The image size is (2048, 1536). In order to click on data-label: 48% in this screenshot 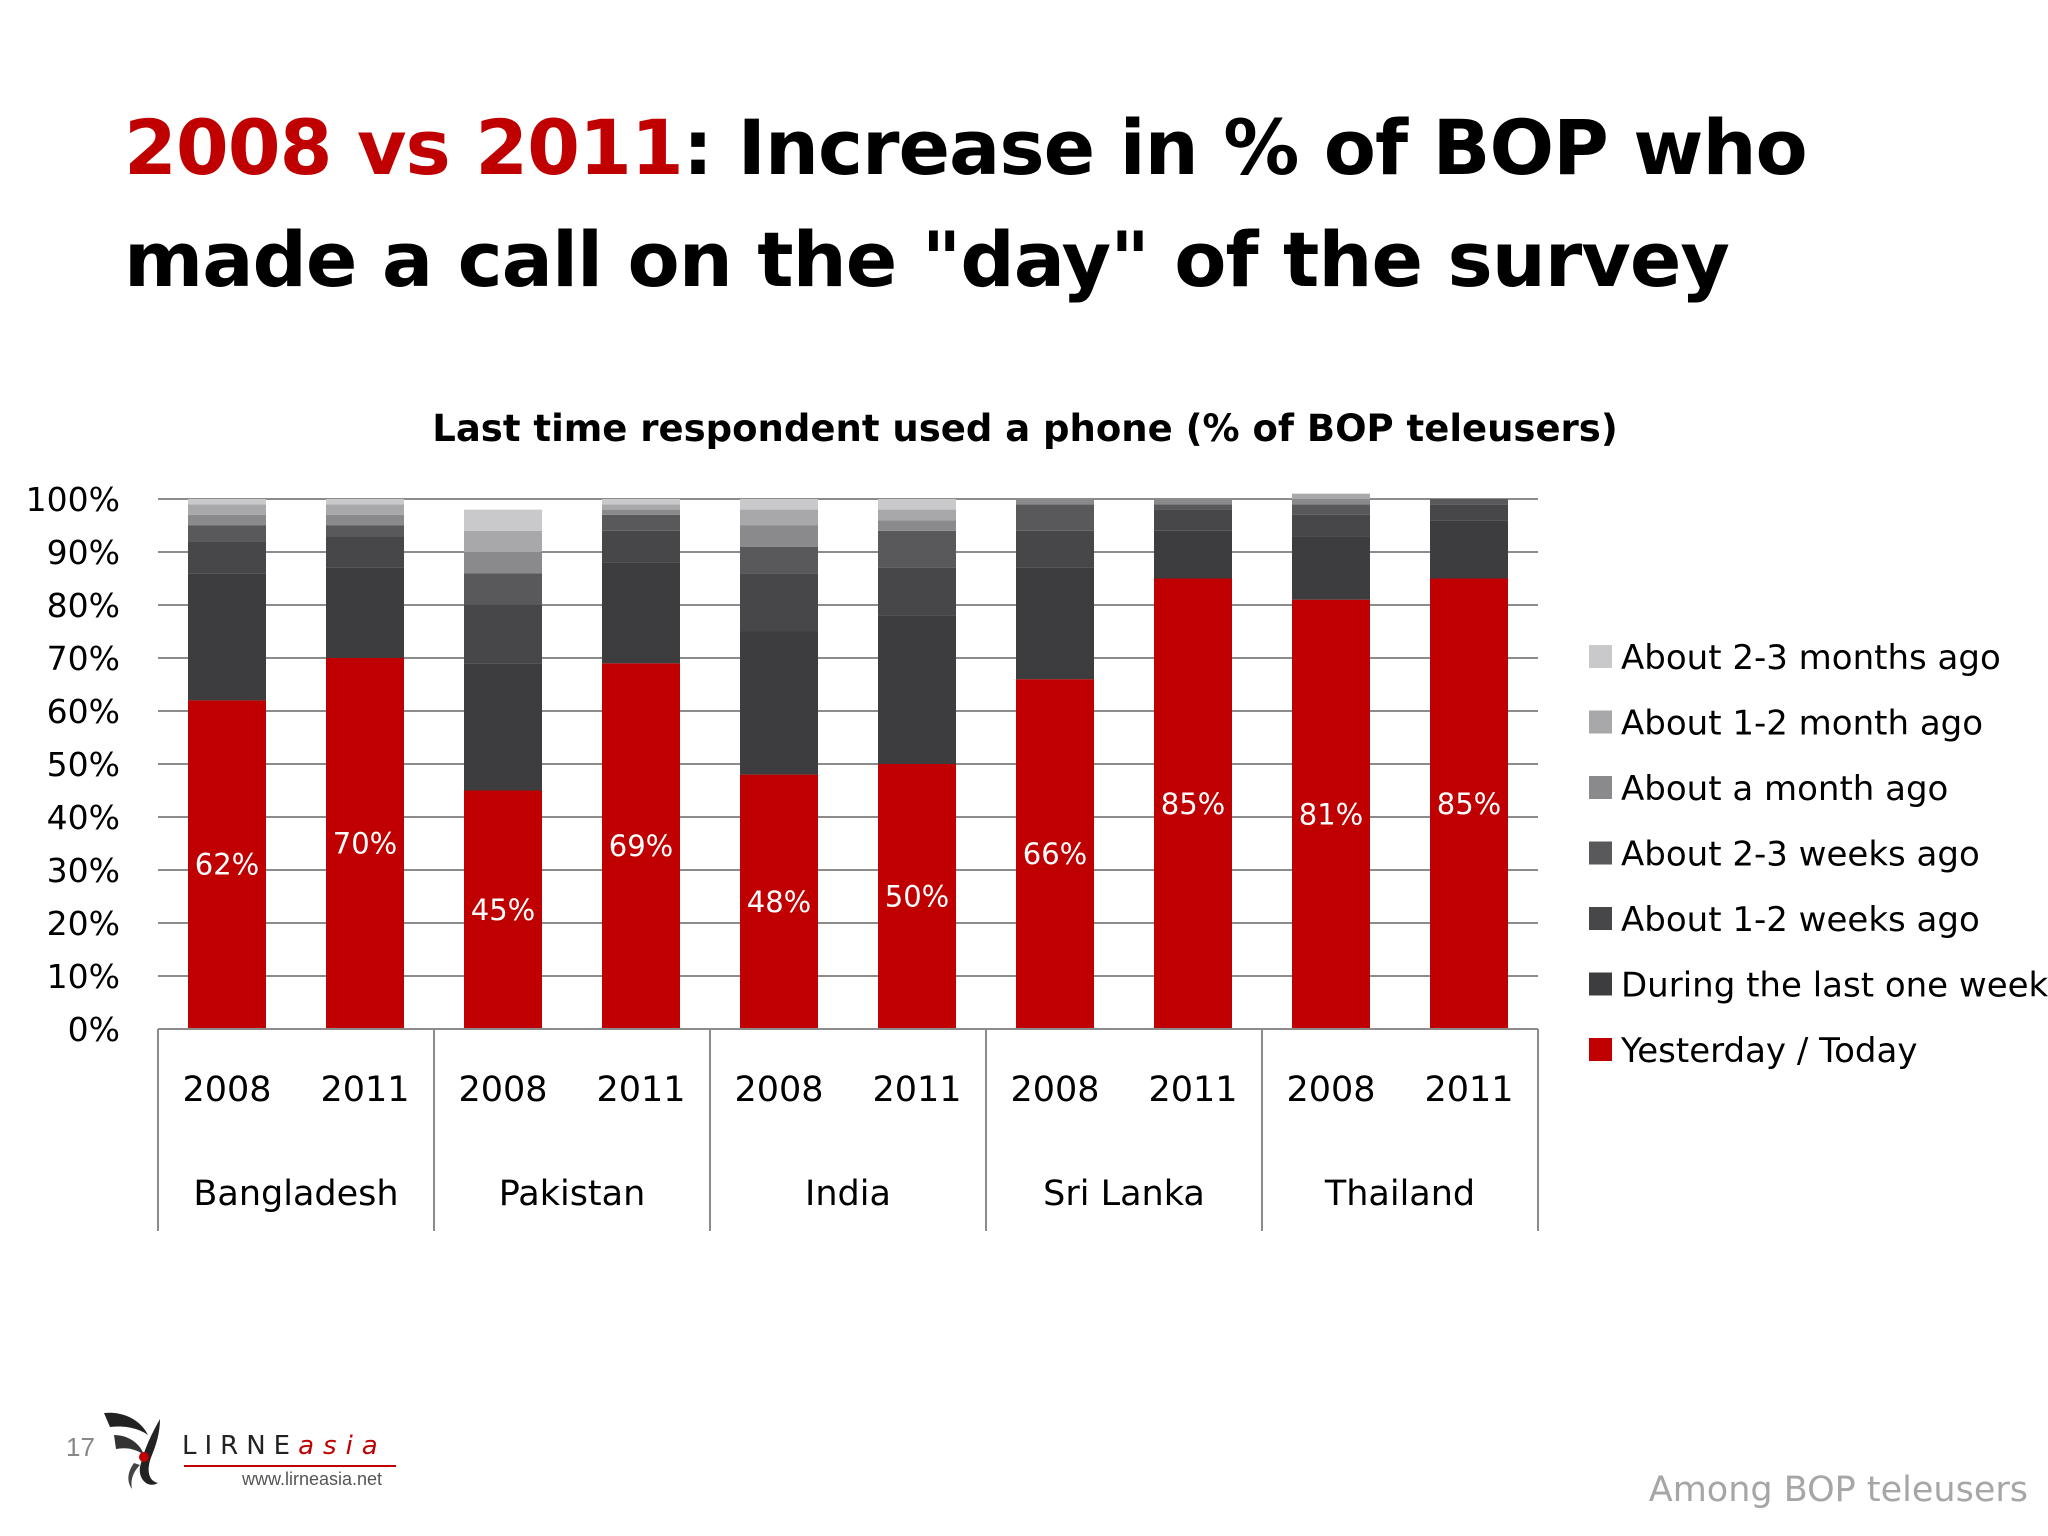, I will do `click(779, 902)`.